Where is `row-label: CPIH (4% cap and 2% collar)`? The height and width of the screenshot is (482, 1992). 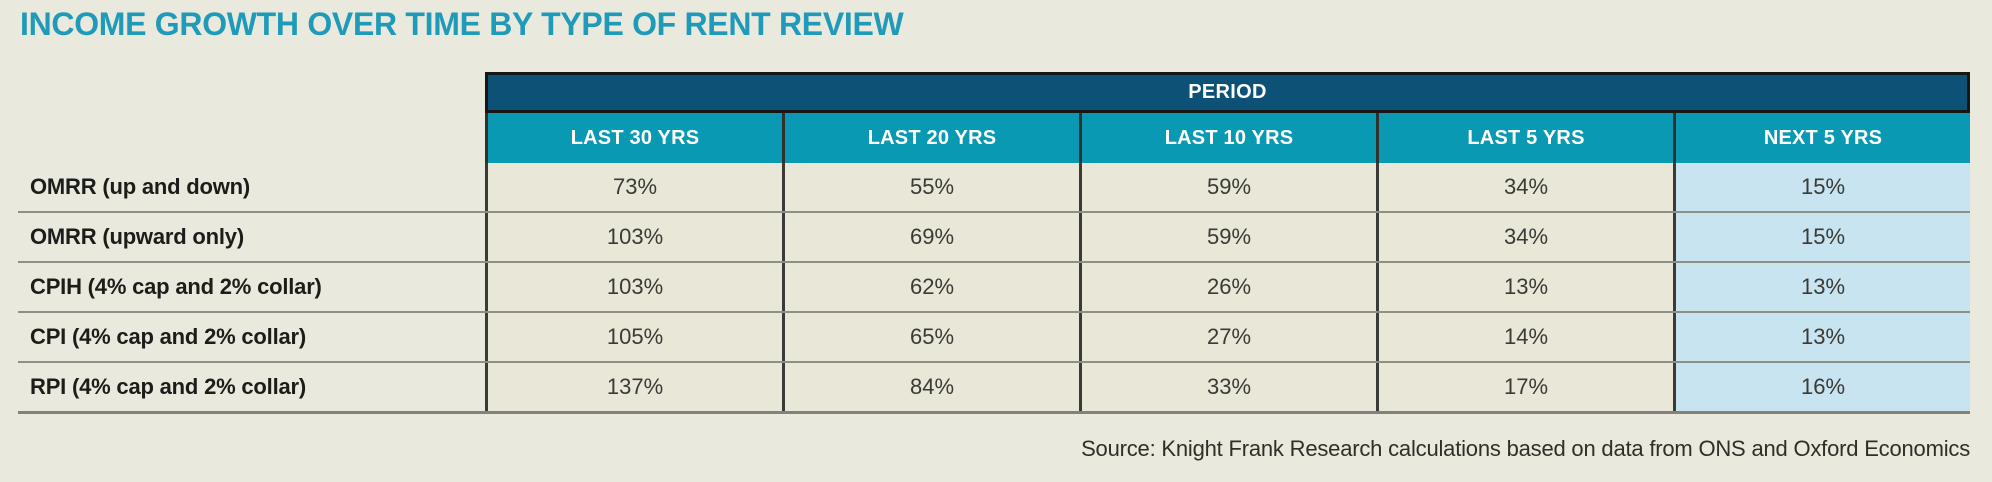 row-label: CPIH (4% cap and 2% collar) is located at coordinates (176, 286).